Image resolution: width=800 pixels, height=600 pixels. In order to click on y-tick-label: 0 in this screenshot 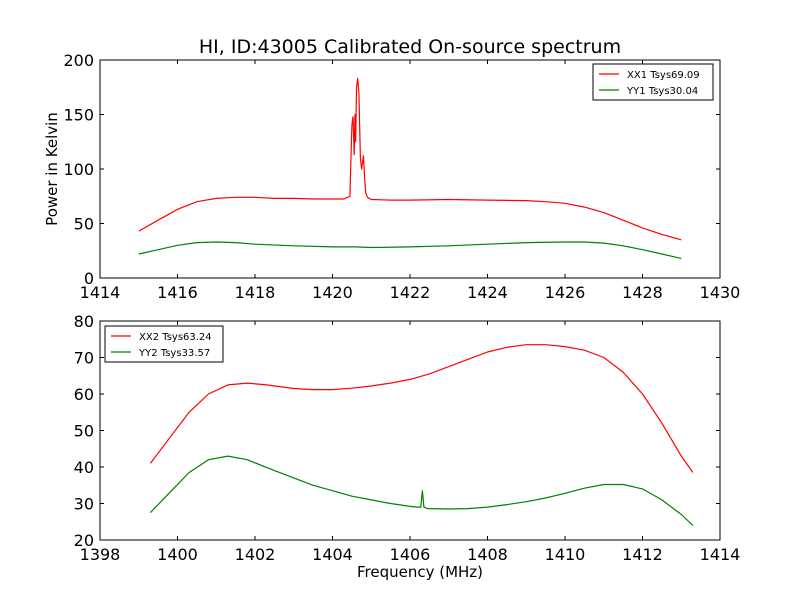, I will do `click(89, 278)`.